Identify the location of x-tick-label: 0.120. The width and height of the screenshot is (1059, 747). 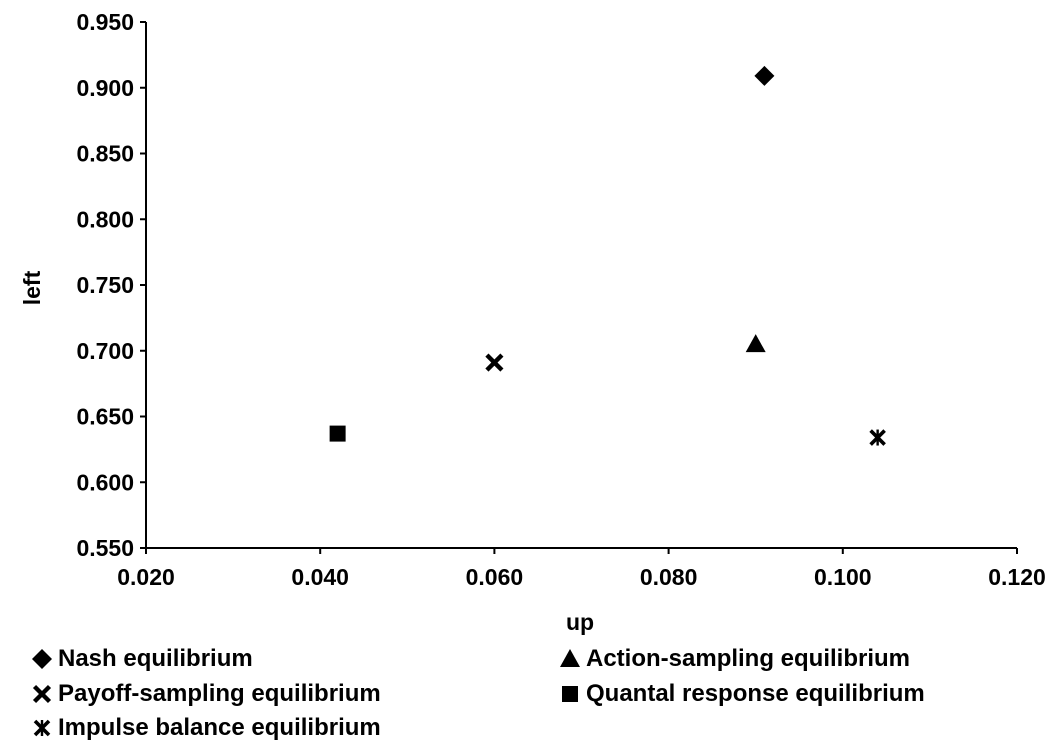
(1017, 577).